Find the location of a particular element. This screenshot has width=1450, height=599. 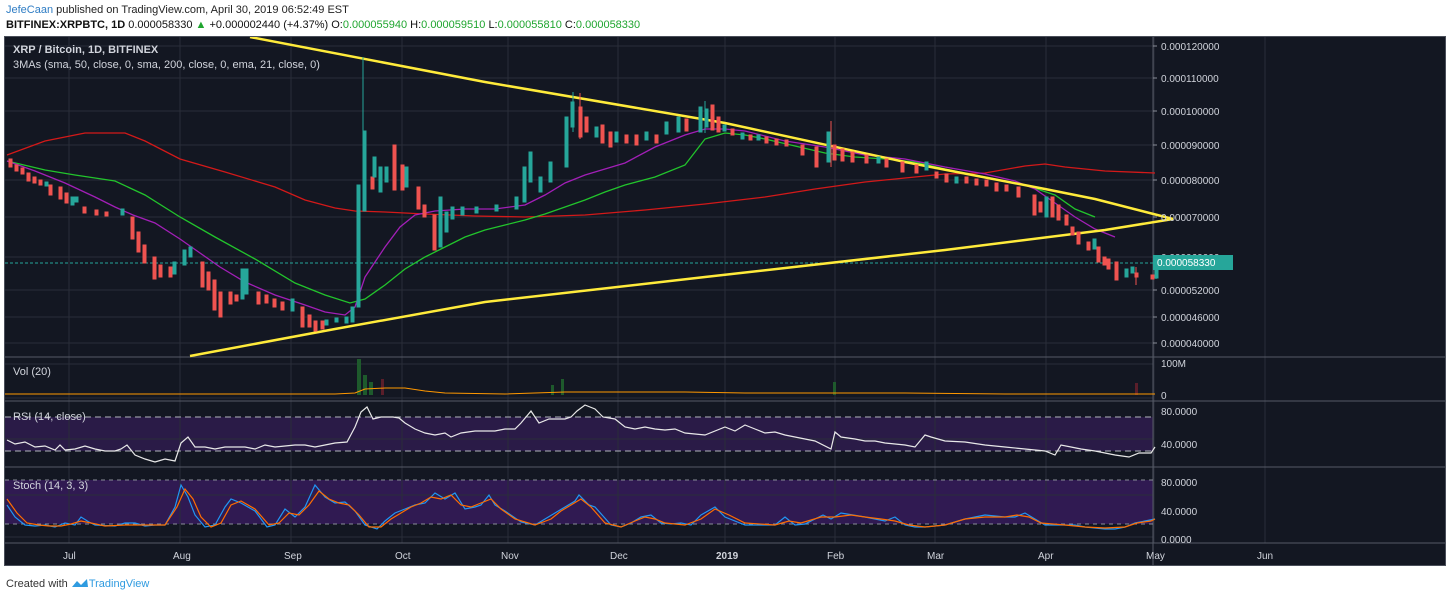

rsi-band is located at coordinates (579, 434).